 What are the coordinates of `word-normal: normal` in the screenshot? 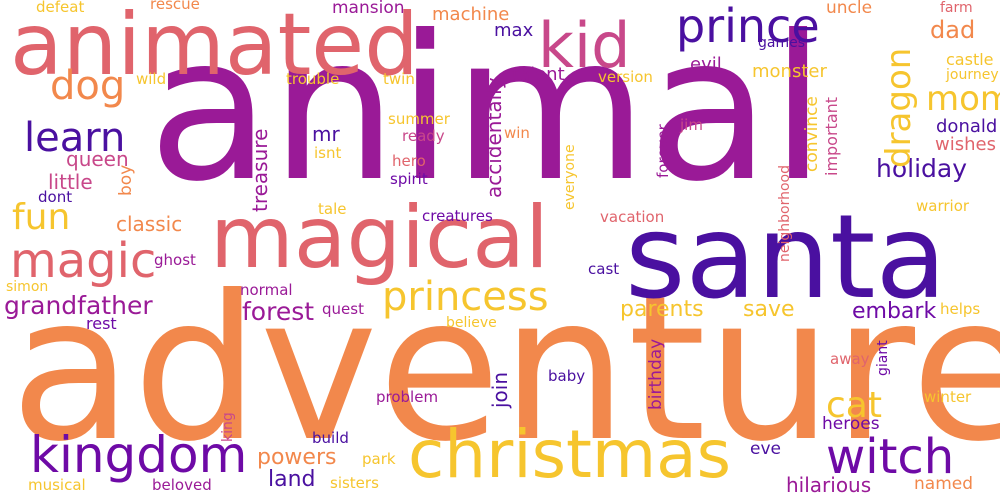 It's located at (266, 290).